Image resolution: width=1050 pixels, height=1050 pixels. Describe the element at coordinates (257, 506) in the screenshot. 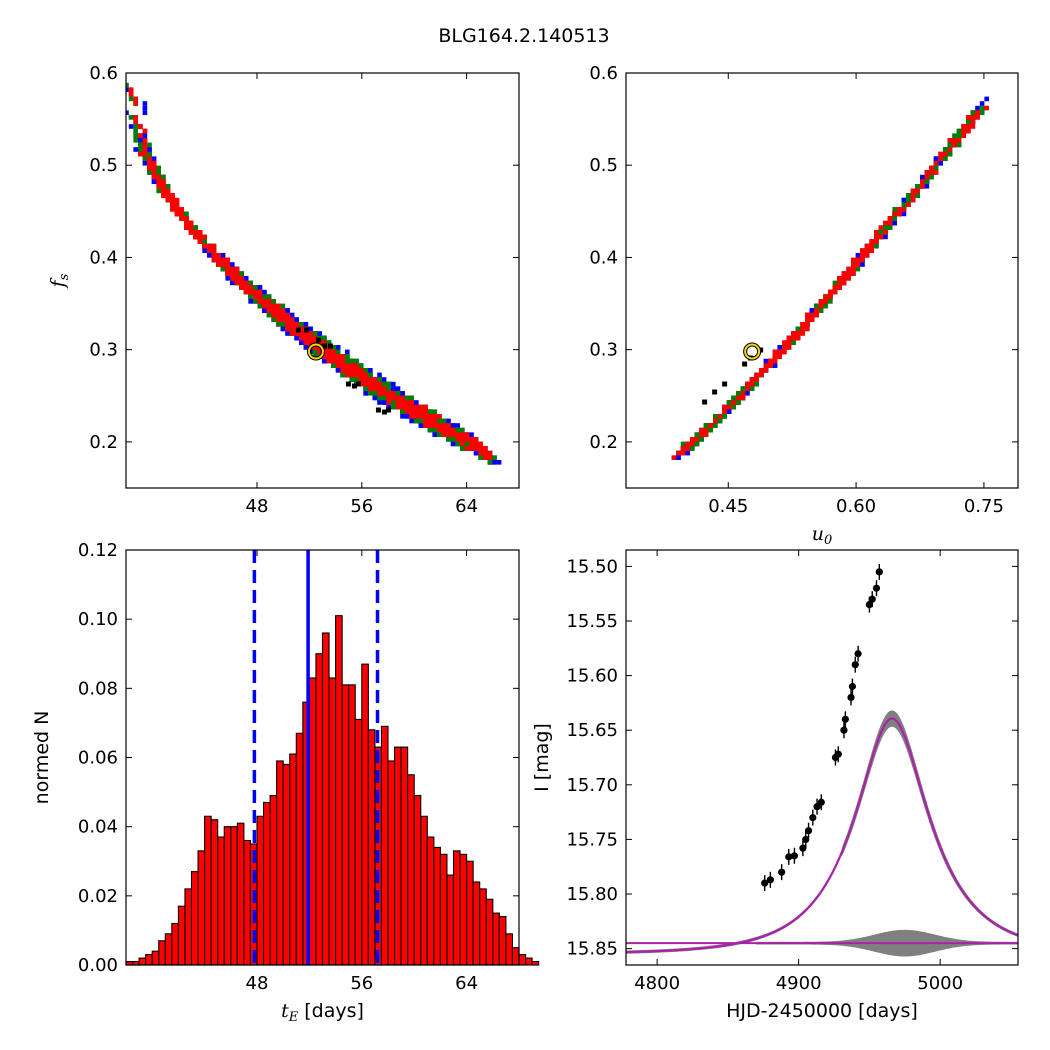

I see `x-tick-label: 48` at that location.